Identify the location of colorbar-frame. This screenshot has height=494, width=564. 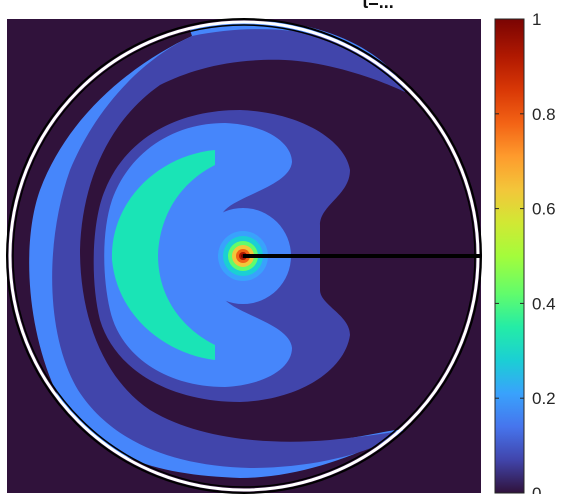
(509, 256).